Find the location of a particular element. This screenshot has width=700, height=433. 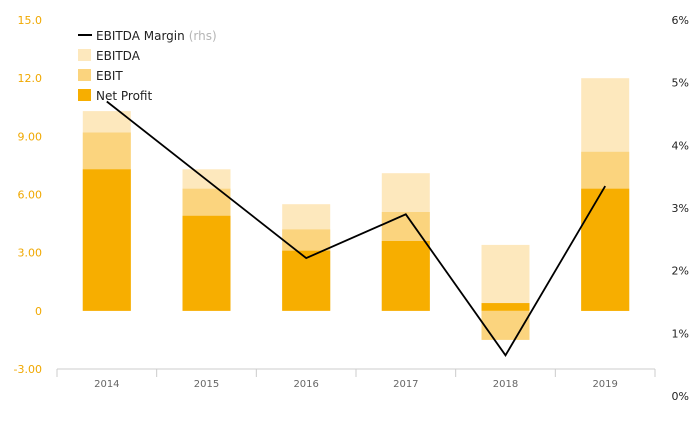

right-tick-label: 3% is located at coordinates (680, 208).